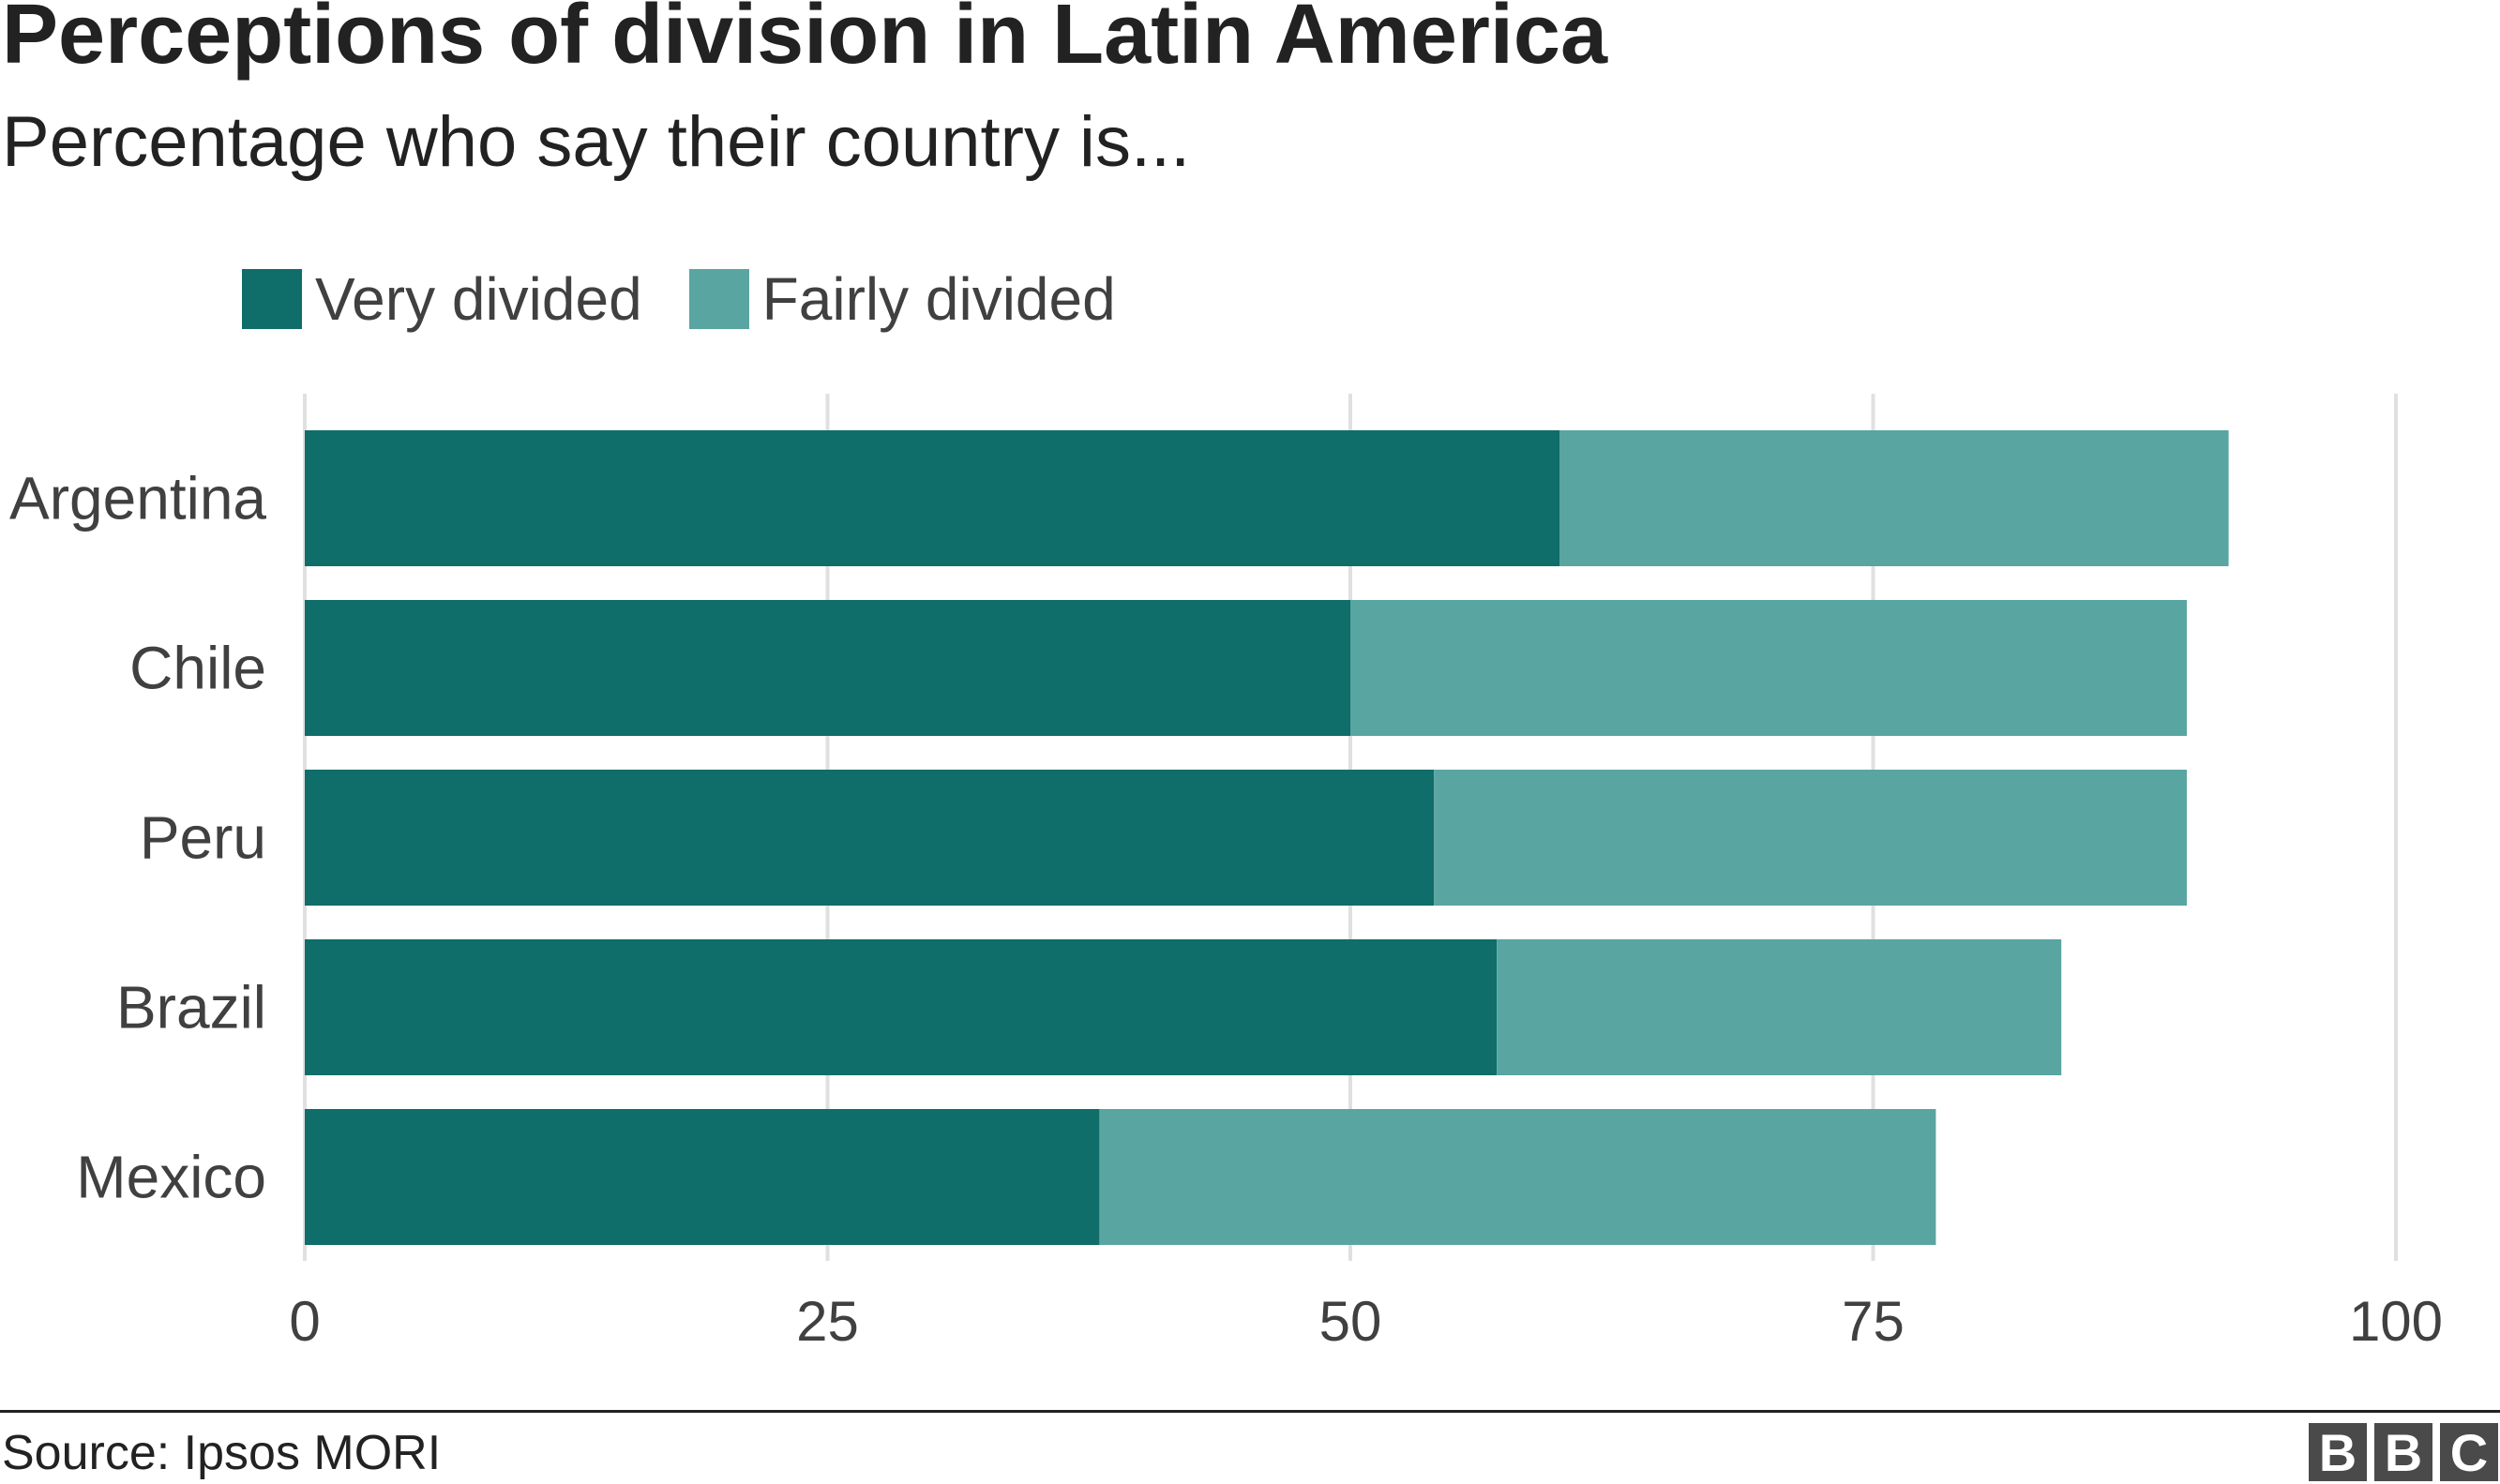  I want to click on bbc-logo: B B C, so click(2403, 1452).